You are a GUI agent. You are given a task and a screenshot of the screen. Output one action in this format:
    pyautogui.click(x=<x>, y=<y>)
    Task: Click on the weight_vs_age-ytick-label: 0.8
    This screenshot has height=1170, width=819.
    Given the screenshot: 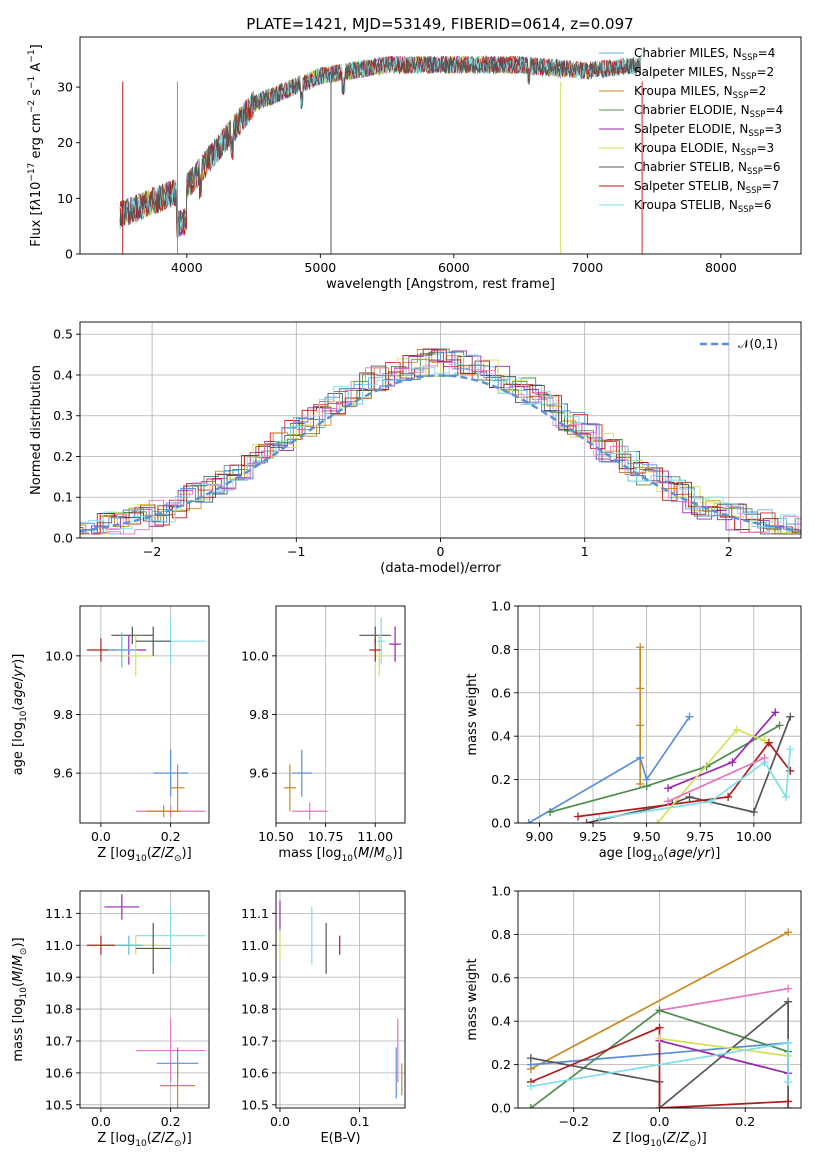 What is the action you would take?
    pyautogui.click(x=501, y=649)
    